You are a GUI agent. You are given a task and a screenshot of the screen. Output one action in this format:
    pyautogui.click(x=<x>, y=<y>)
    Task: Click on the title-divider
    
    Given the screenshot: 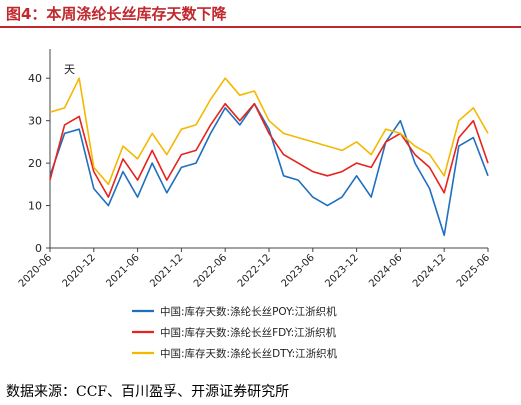 What is the action you would take?
    pyautogui.click(x=260, y=27)
    